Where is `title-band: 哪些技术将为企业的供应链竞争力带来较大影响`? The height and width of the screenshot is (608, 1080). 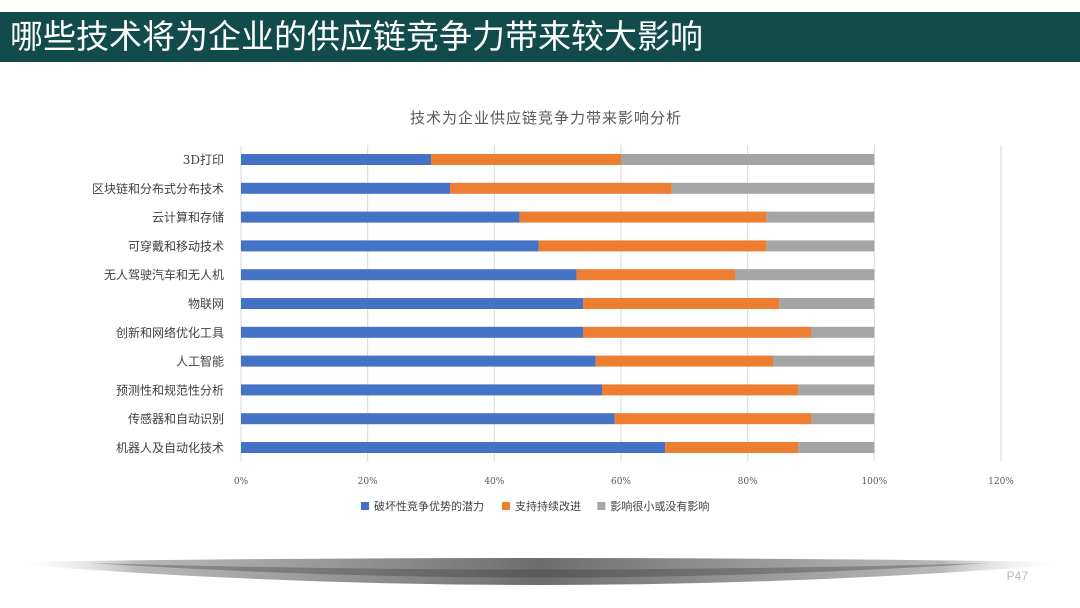 title-band: 哪些技术将为企业的供应链竞争力带来较大影响 is located at coordinates (540, 37).